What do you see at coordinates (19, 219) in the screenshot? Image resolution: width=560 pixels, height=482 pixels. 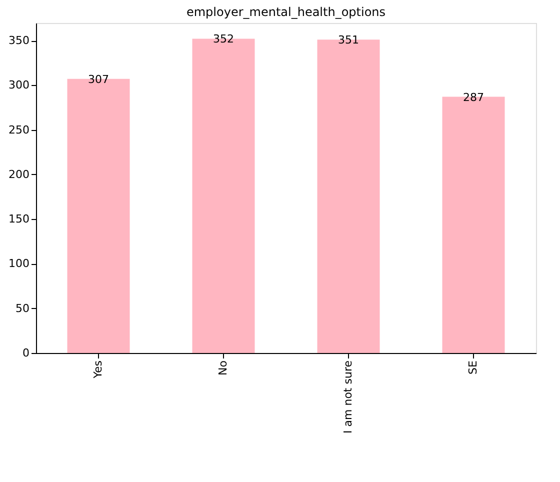 I see `y-tick-label: 150` at bounding box center [19, 219].